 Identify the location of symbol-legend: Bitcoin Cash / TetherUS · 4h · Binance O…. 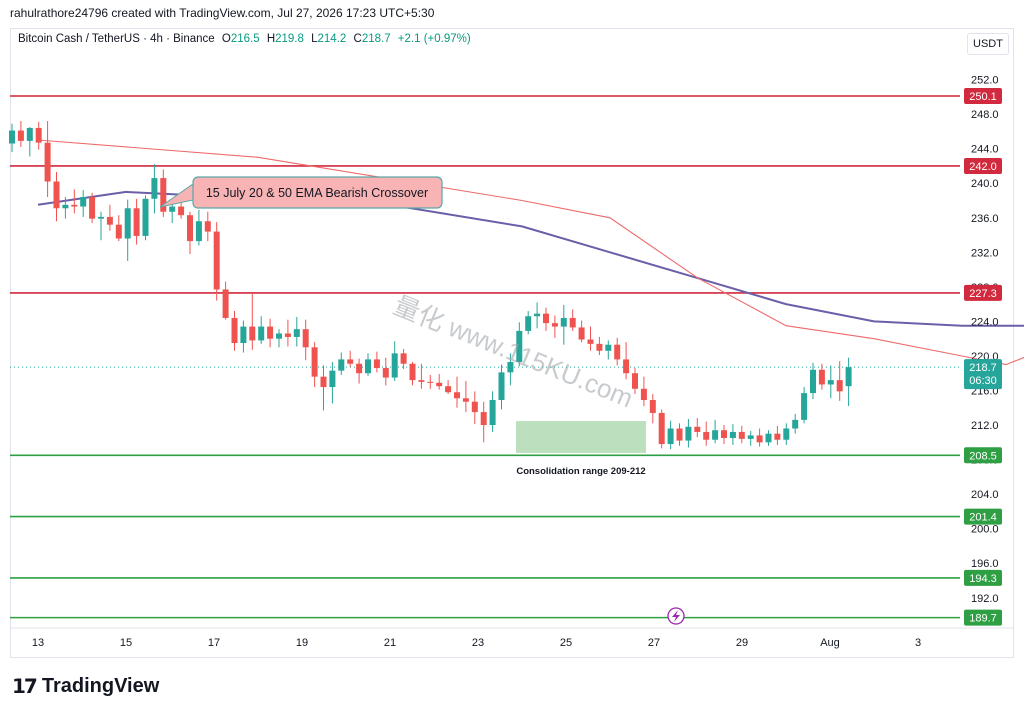
(246, 39).